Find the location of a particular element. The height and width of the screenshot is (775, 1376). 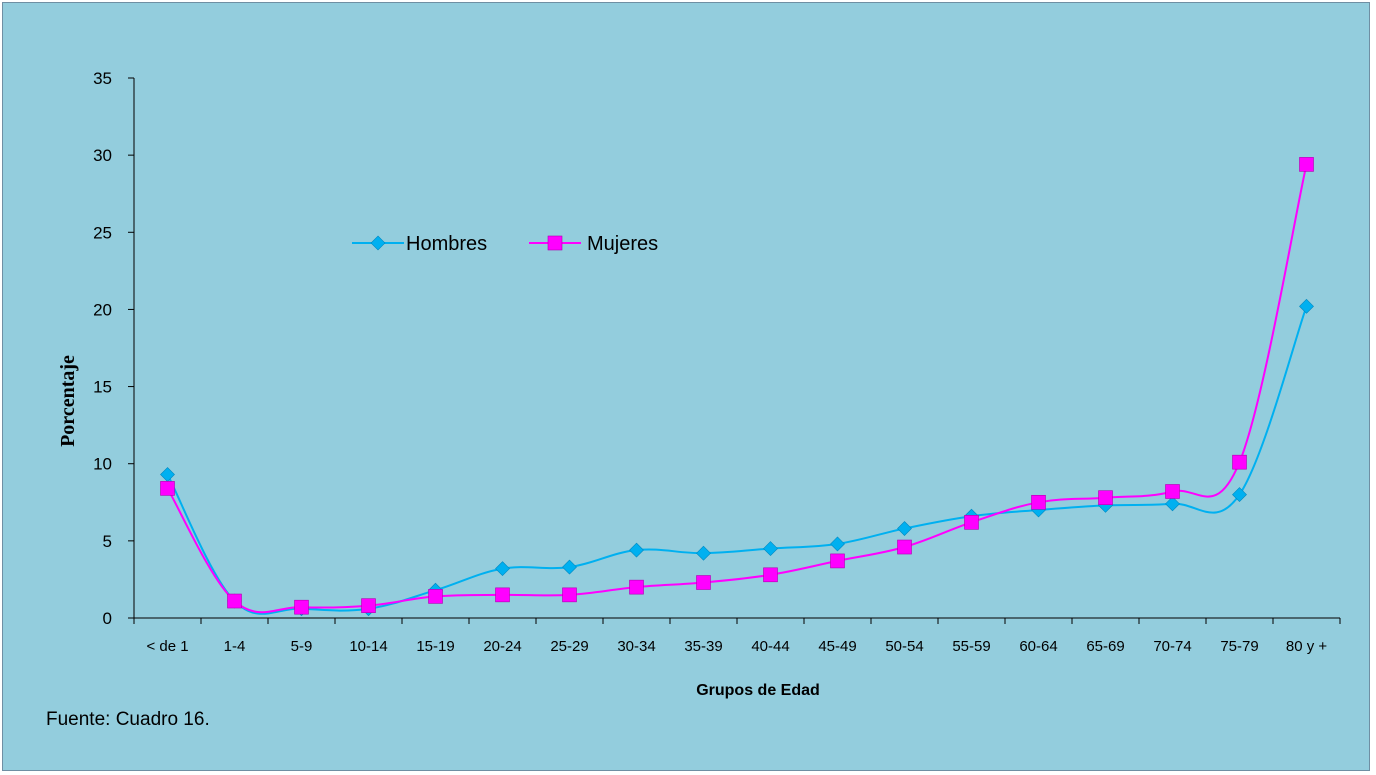

legend-label-mujeres: Mujeres is located at coordinates (622, 244).